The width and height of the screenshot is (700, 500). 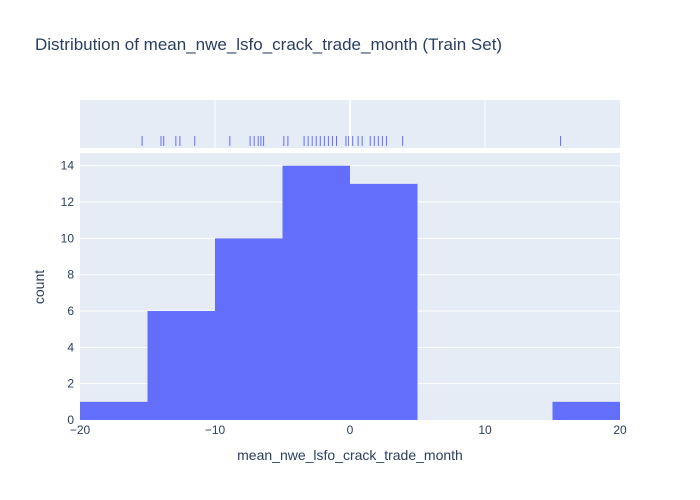 I want to click on x-tick-label: −10, so click(x=215, y=430).